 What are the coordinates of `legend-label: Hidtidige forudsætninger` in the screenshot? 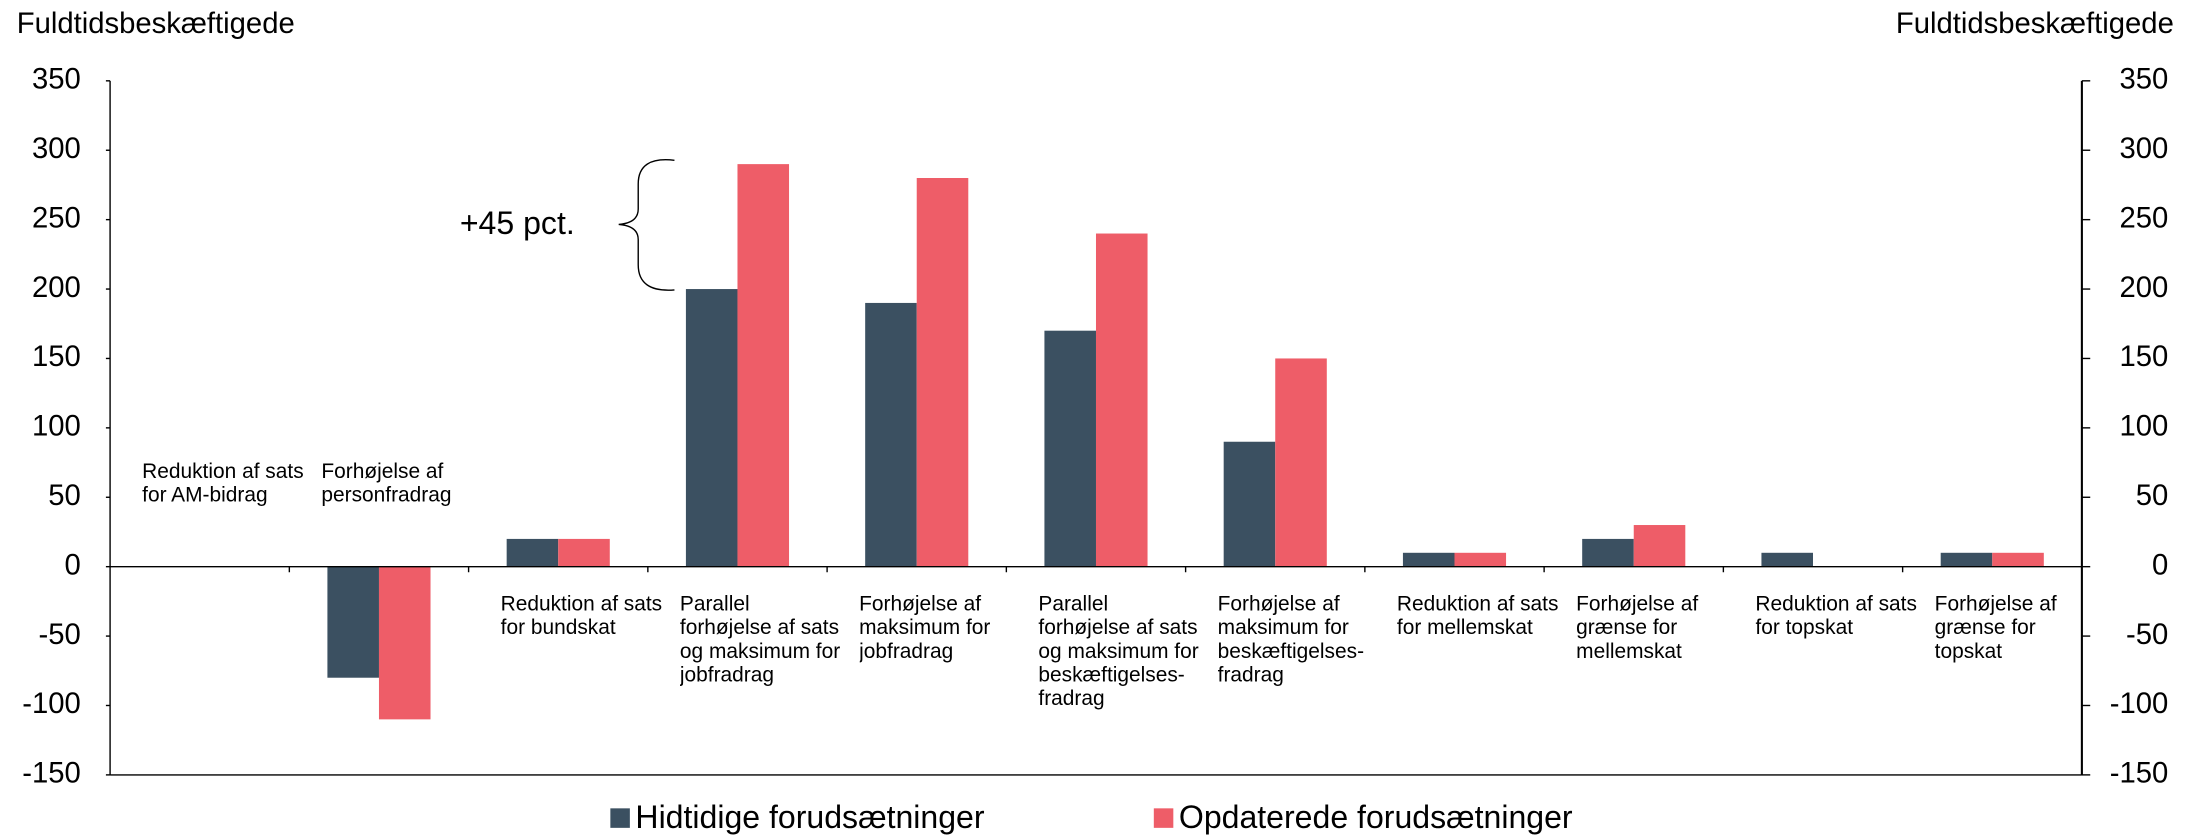 It's located at (809, 817).